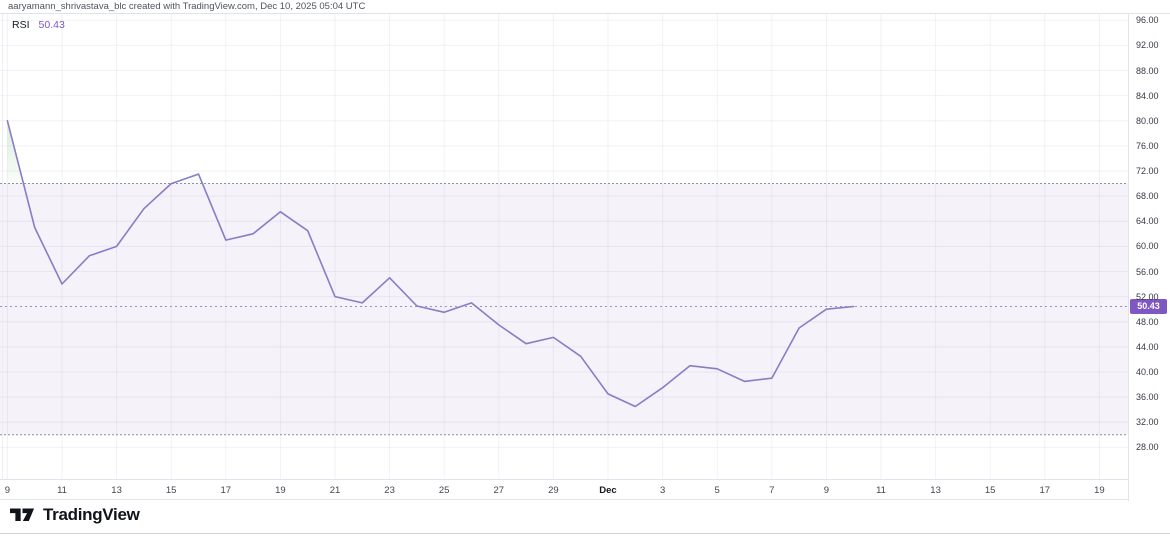  Describe the element at coordinates (1147, 422) in the screenshot. I see `price-scale-label: 32.00` at that location.